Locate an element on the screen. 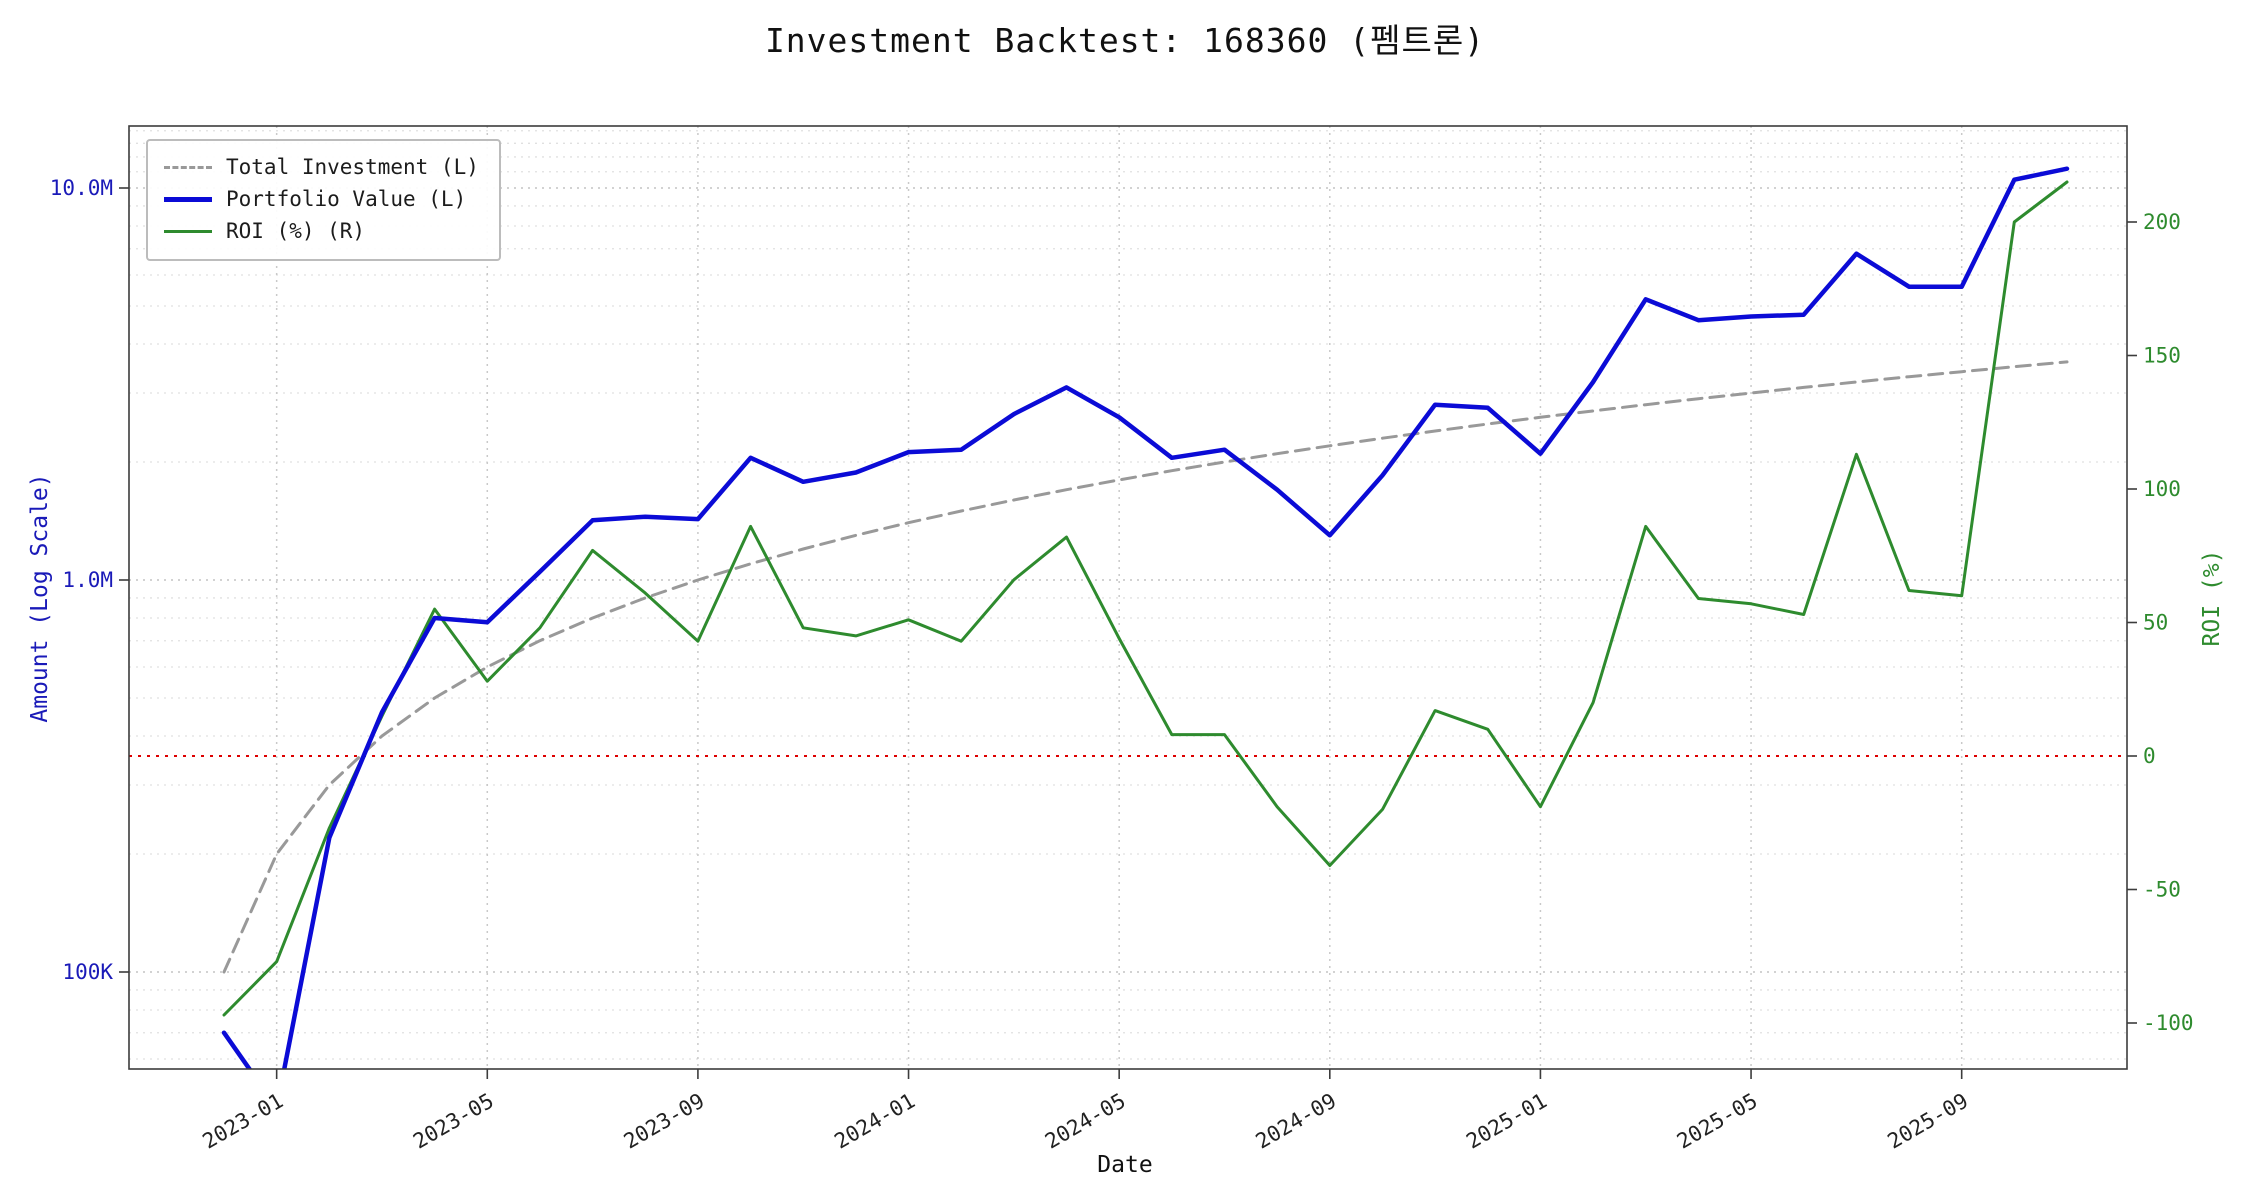  svg-text: 100K is located at coordinates (87, 972).